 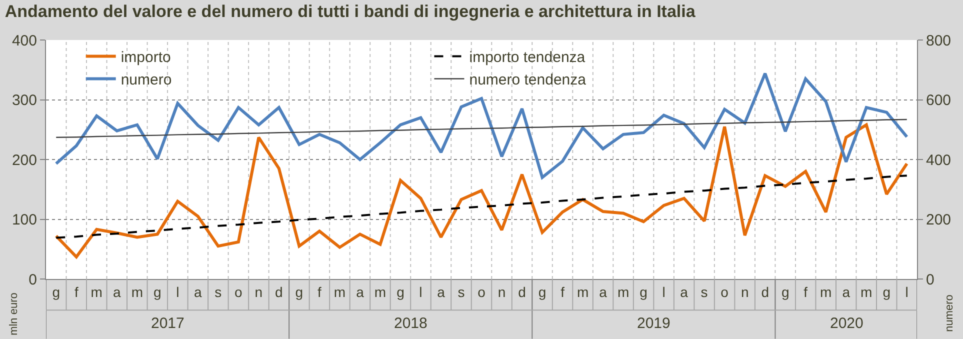 I want to click on y-tick-label: 0, so click(x=32, y=279).